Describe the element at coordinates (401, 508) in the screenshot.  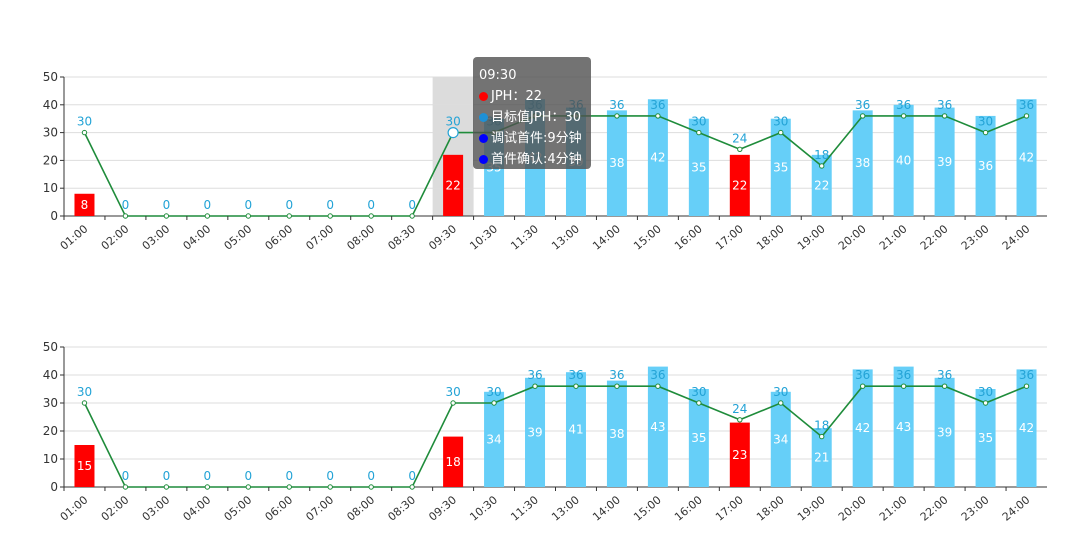
I see `x-tick-label: 08:30` at that location.